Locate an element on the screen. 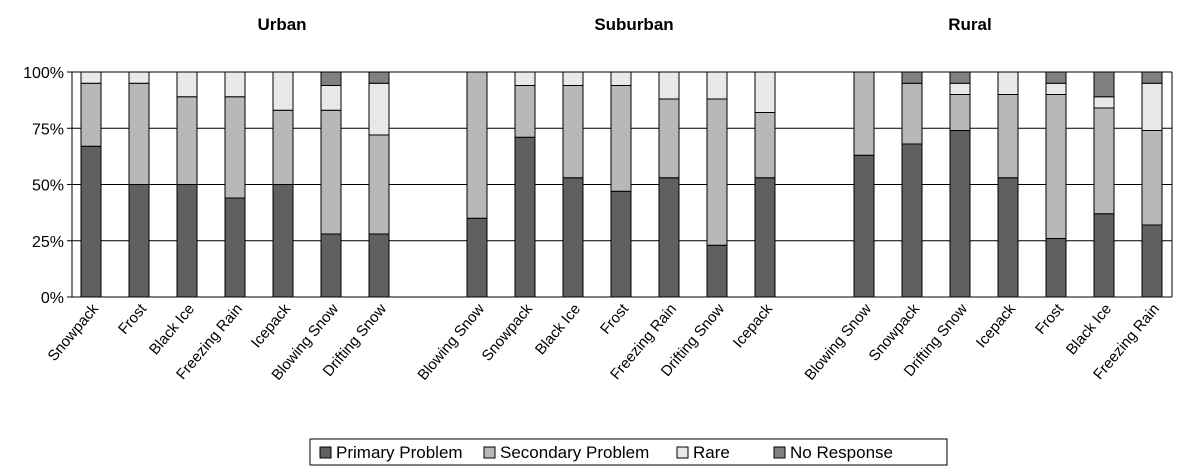 Image resolution: width=1179 pixels, height=466 pixels. legend-label: No Response is located at coordinates (841, 452).